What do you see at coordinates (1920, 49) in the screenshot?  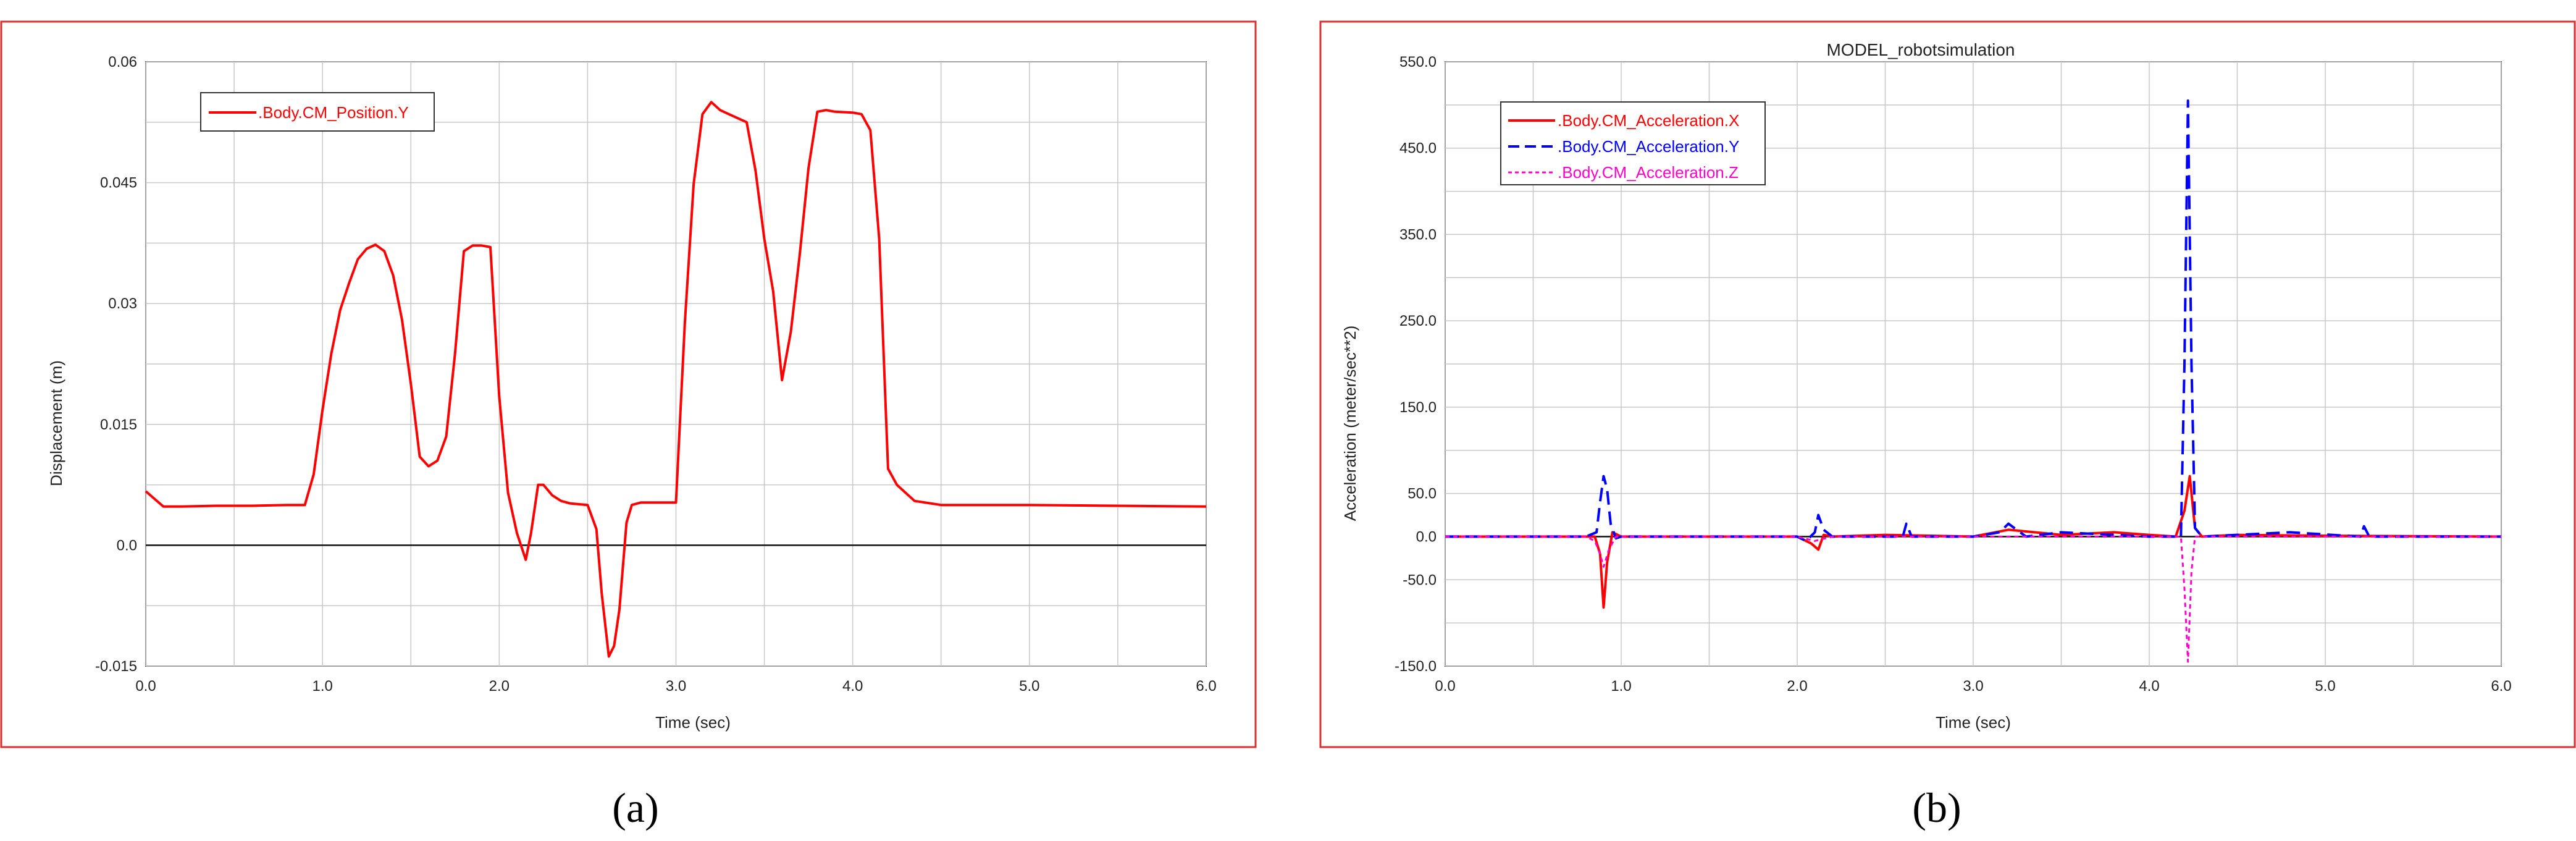 I see `plot-b-title: MODEL_robotsimulation` at bounding box center [1920, 49].